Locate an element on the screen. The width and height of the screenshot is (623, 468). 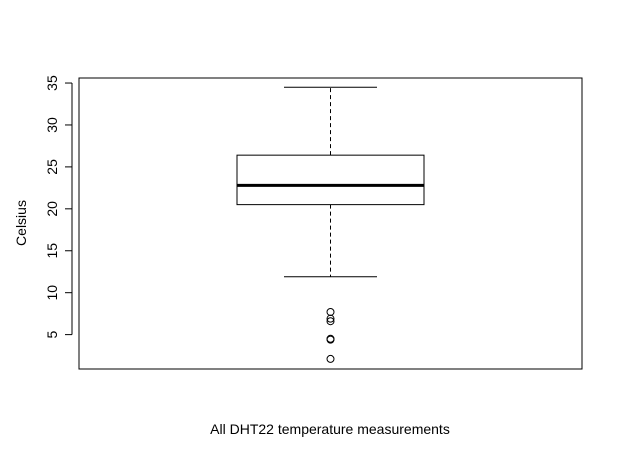
y-tick-label: 35 is located at coordinates (52, 83).